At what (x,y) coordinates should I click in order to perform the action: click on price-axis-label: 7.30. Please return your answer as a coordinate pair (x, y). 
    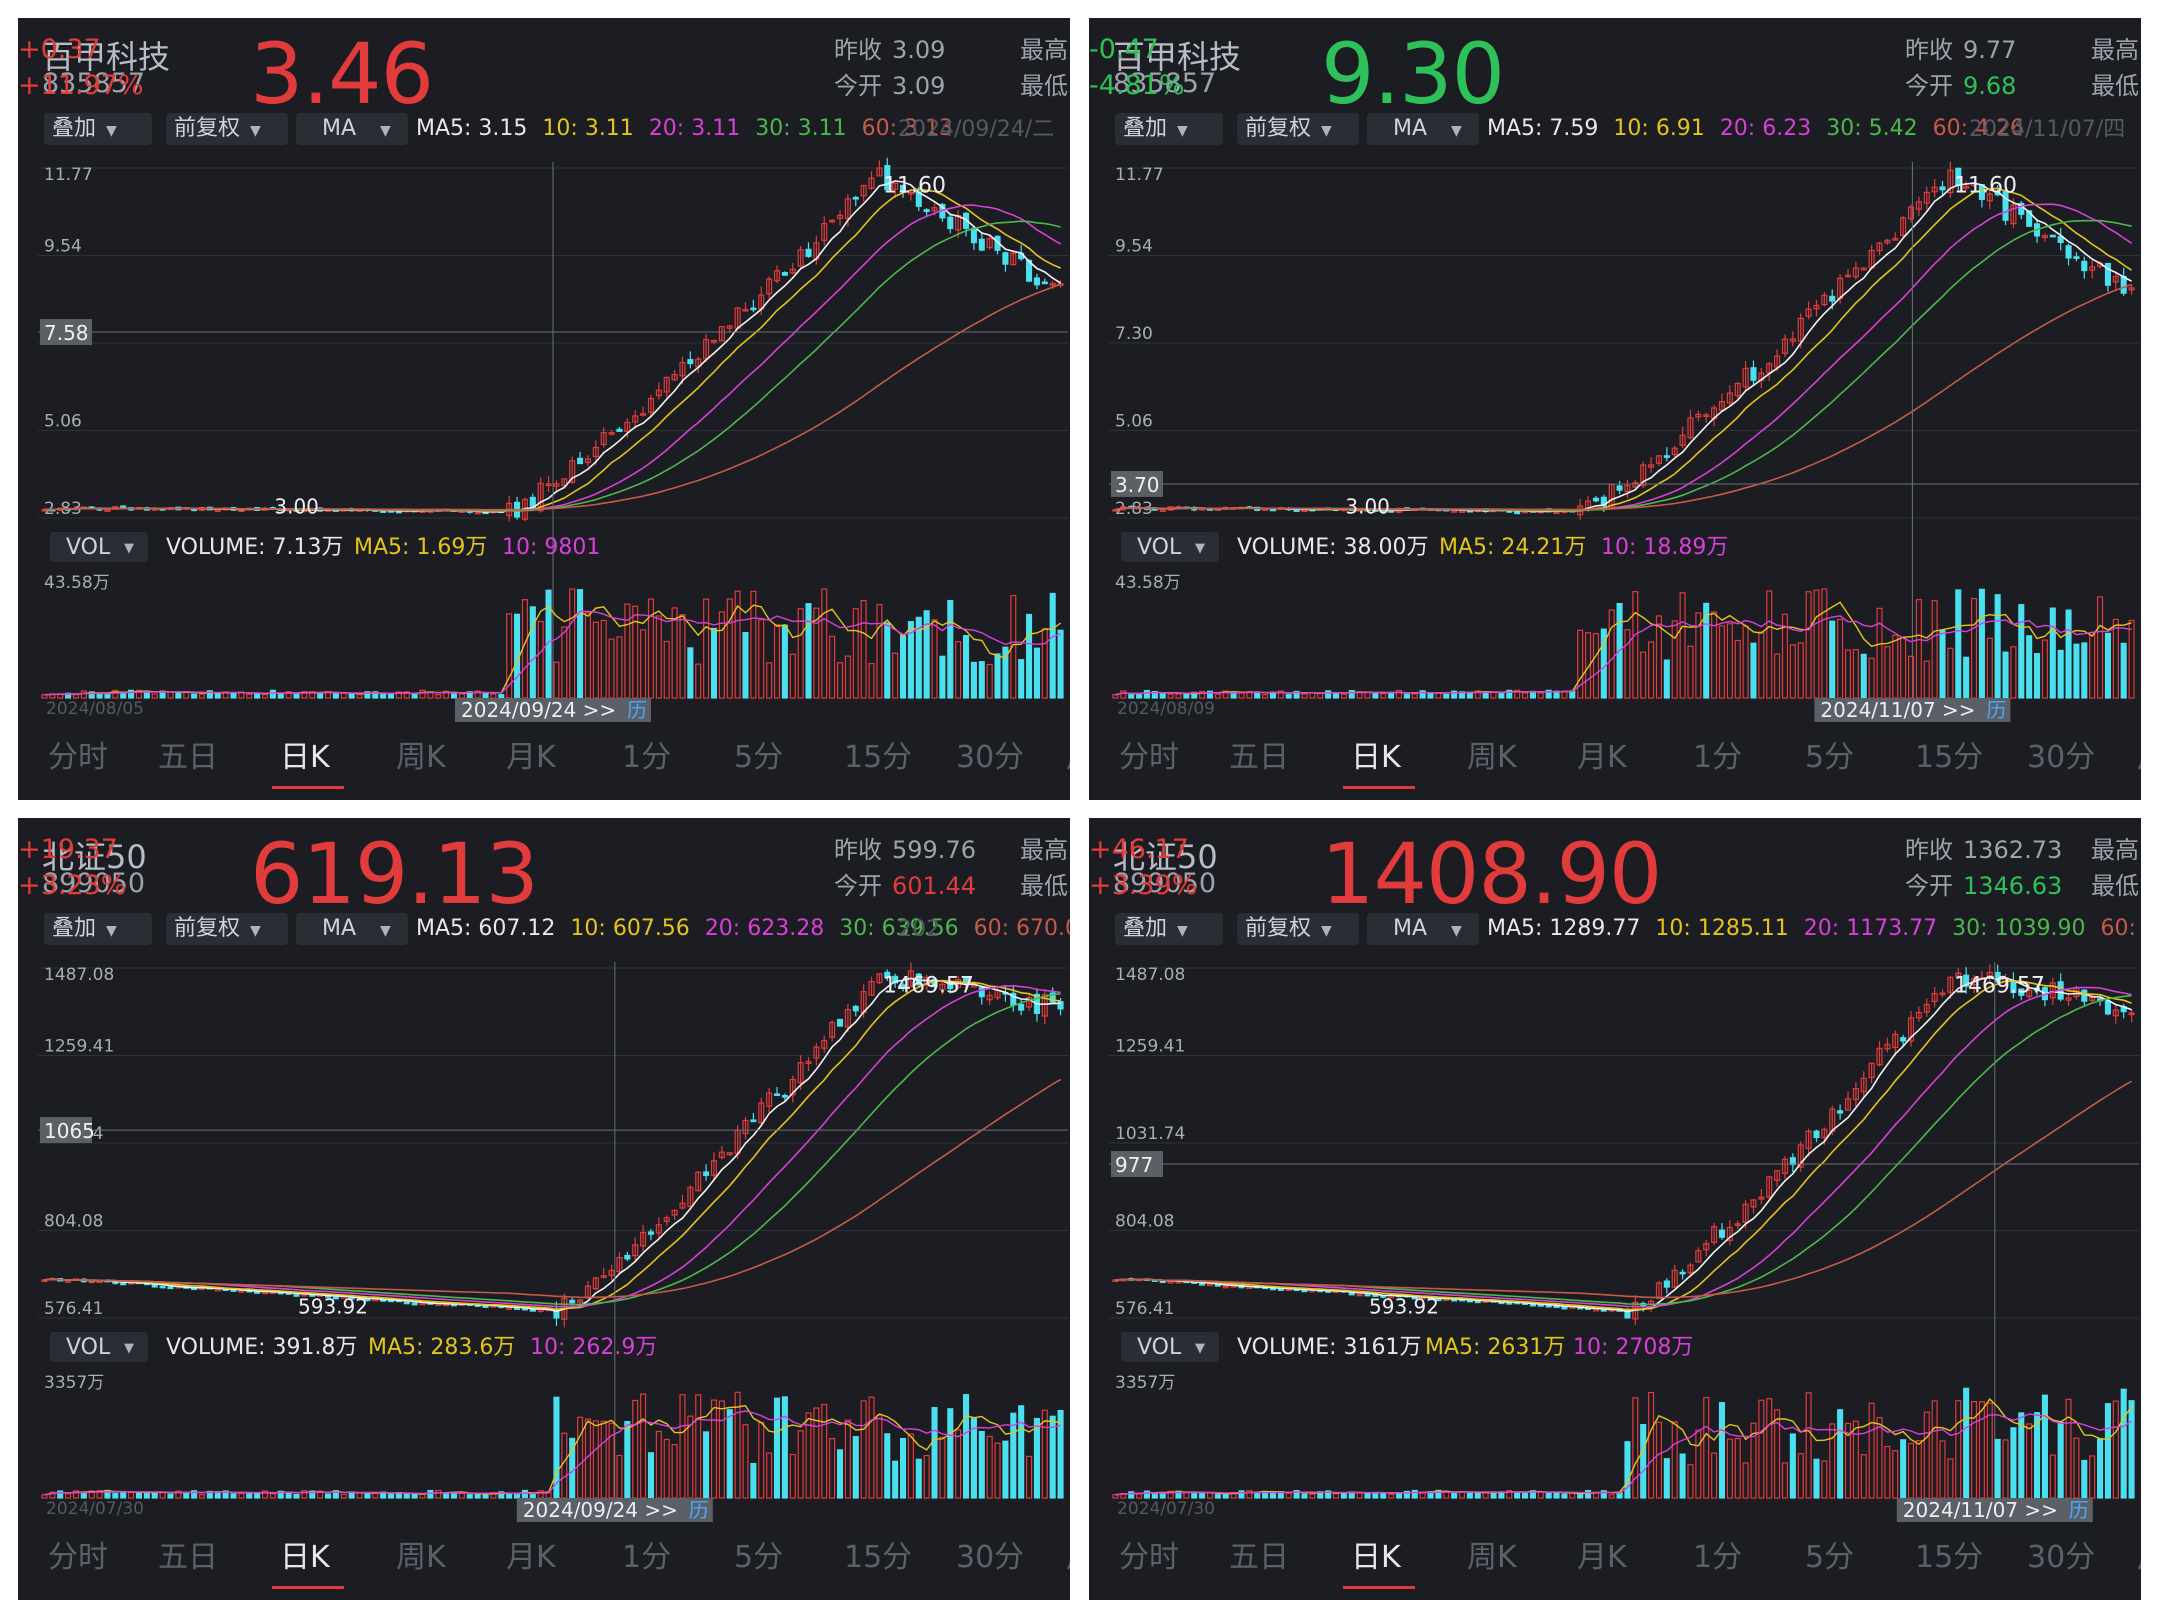
    Looking at the image, I should click on (1134, 334).